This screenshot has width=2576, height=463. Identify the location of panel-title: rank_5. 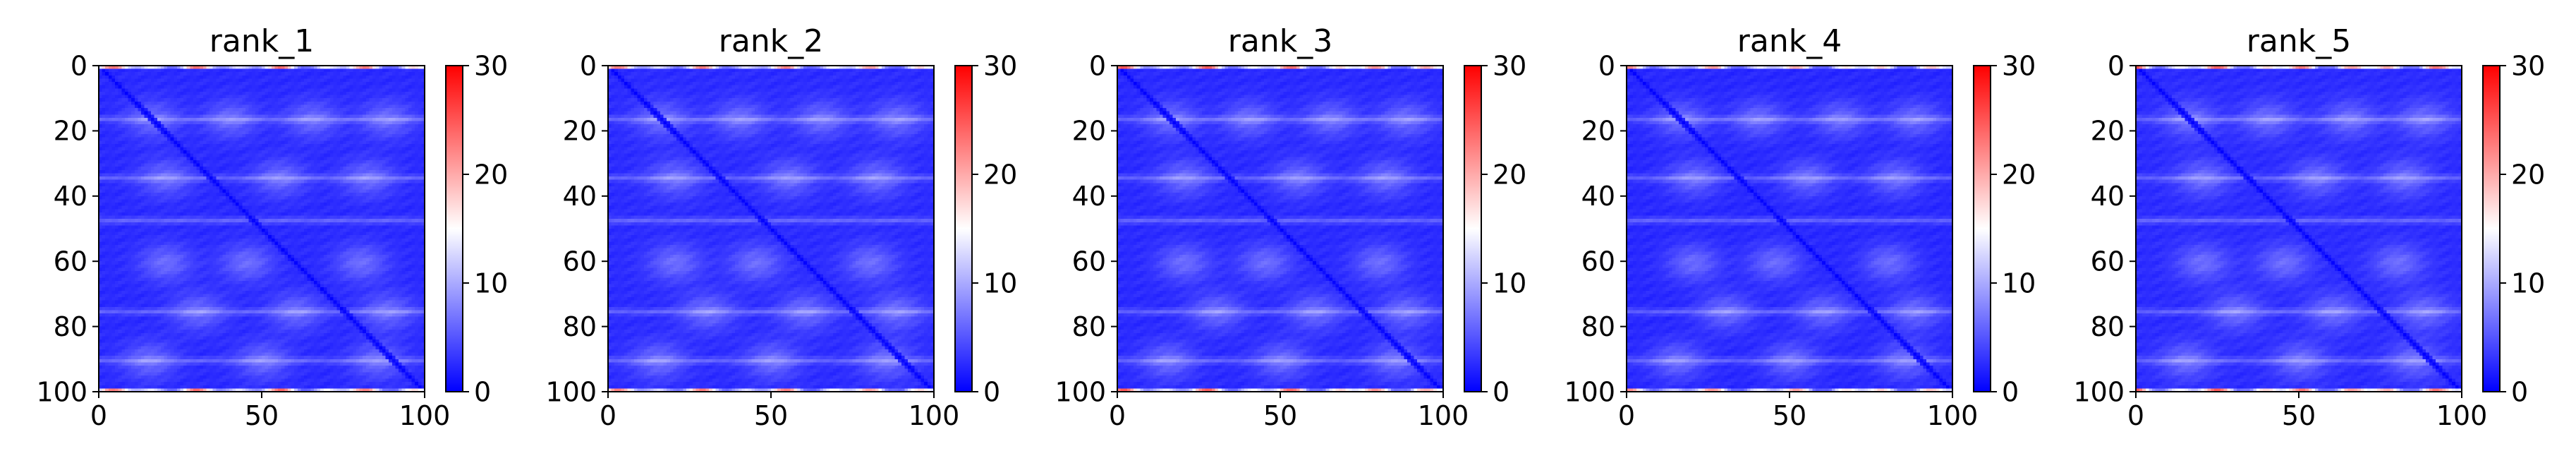
(2299, 41).